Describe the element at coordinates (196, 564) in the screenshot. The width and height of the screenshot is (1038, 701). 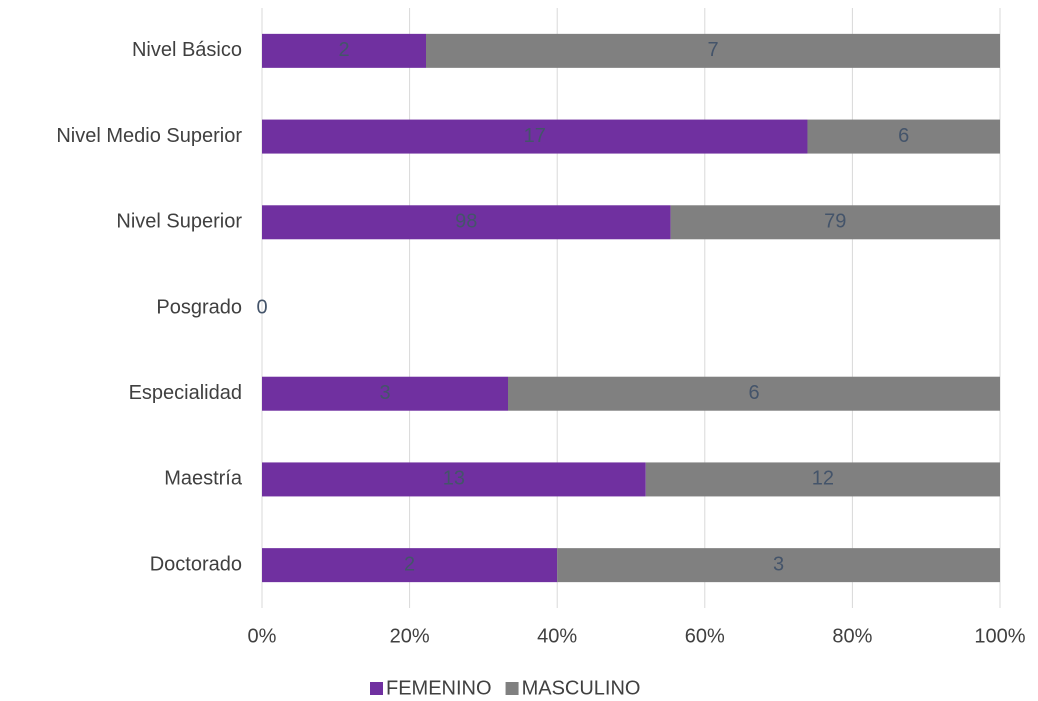
I see `y-tick-label: Doctorado` at that location.